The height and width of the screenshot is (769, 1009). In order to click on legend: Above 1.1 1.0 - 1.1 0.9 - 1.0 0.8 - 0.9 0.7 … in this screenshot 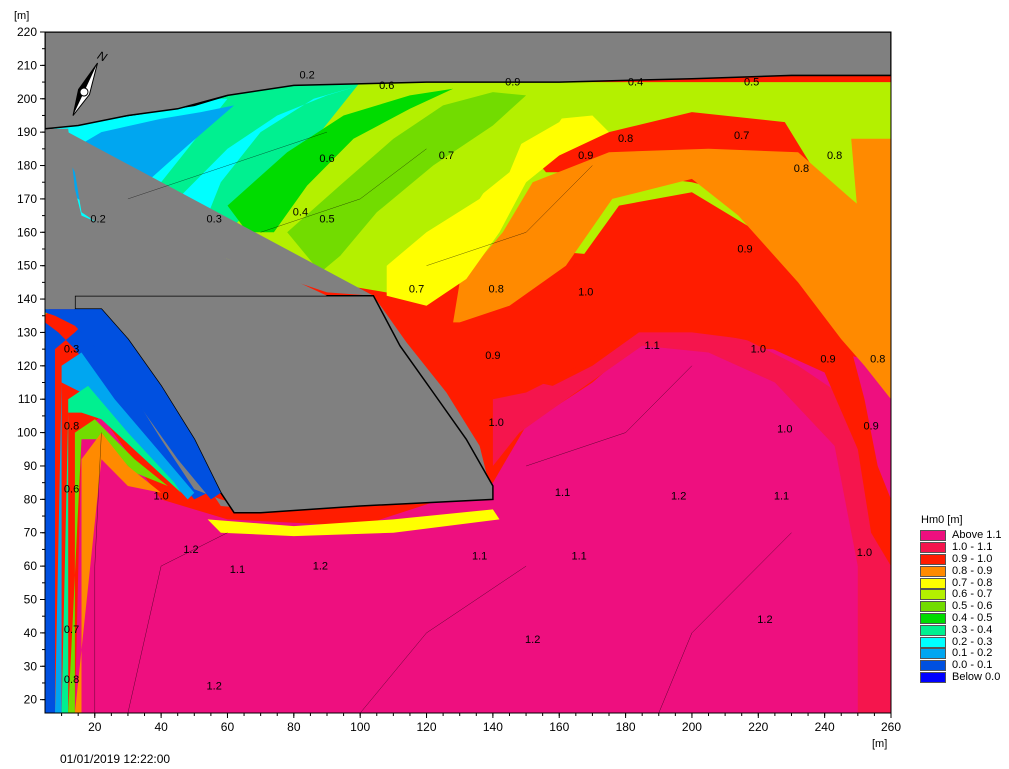, I will do `click(961, 606)`.